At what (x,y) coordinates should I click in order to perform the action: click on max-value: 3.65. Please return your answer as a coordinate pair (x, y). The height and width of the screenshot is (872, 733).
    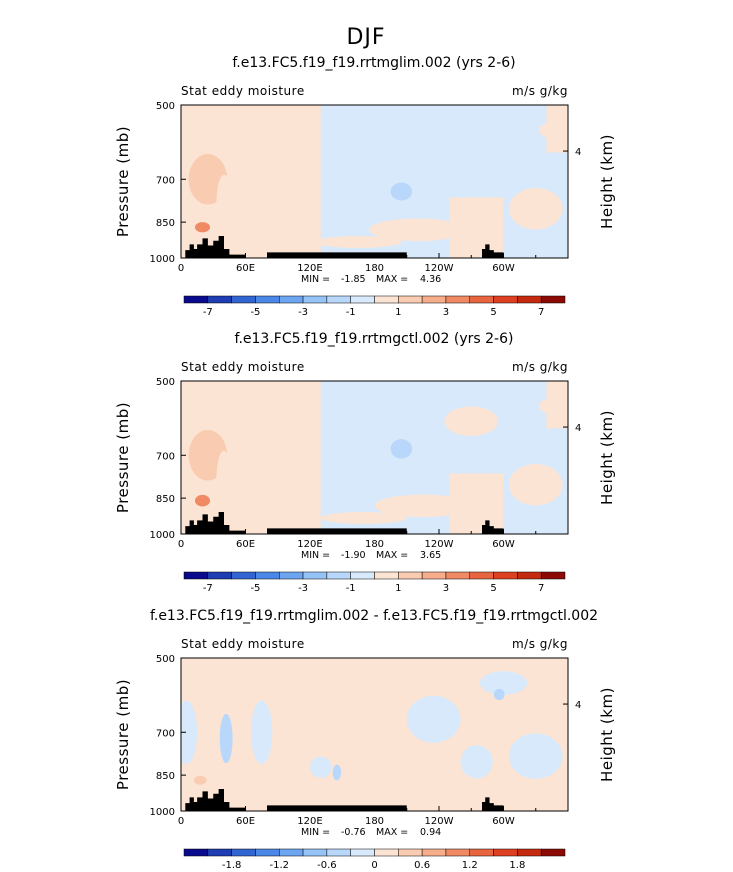
    Looking at the image, I should click on (430, 555).